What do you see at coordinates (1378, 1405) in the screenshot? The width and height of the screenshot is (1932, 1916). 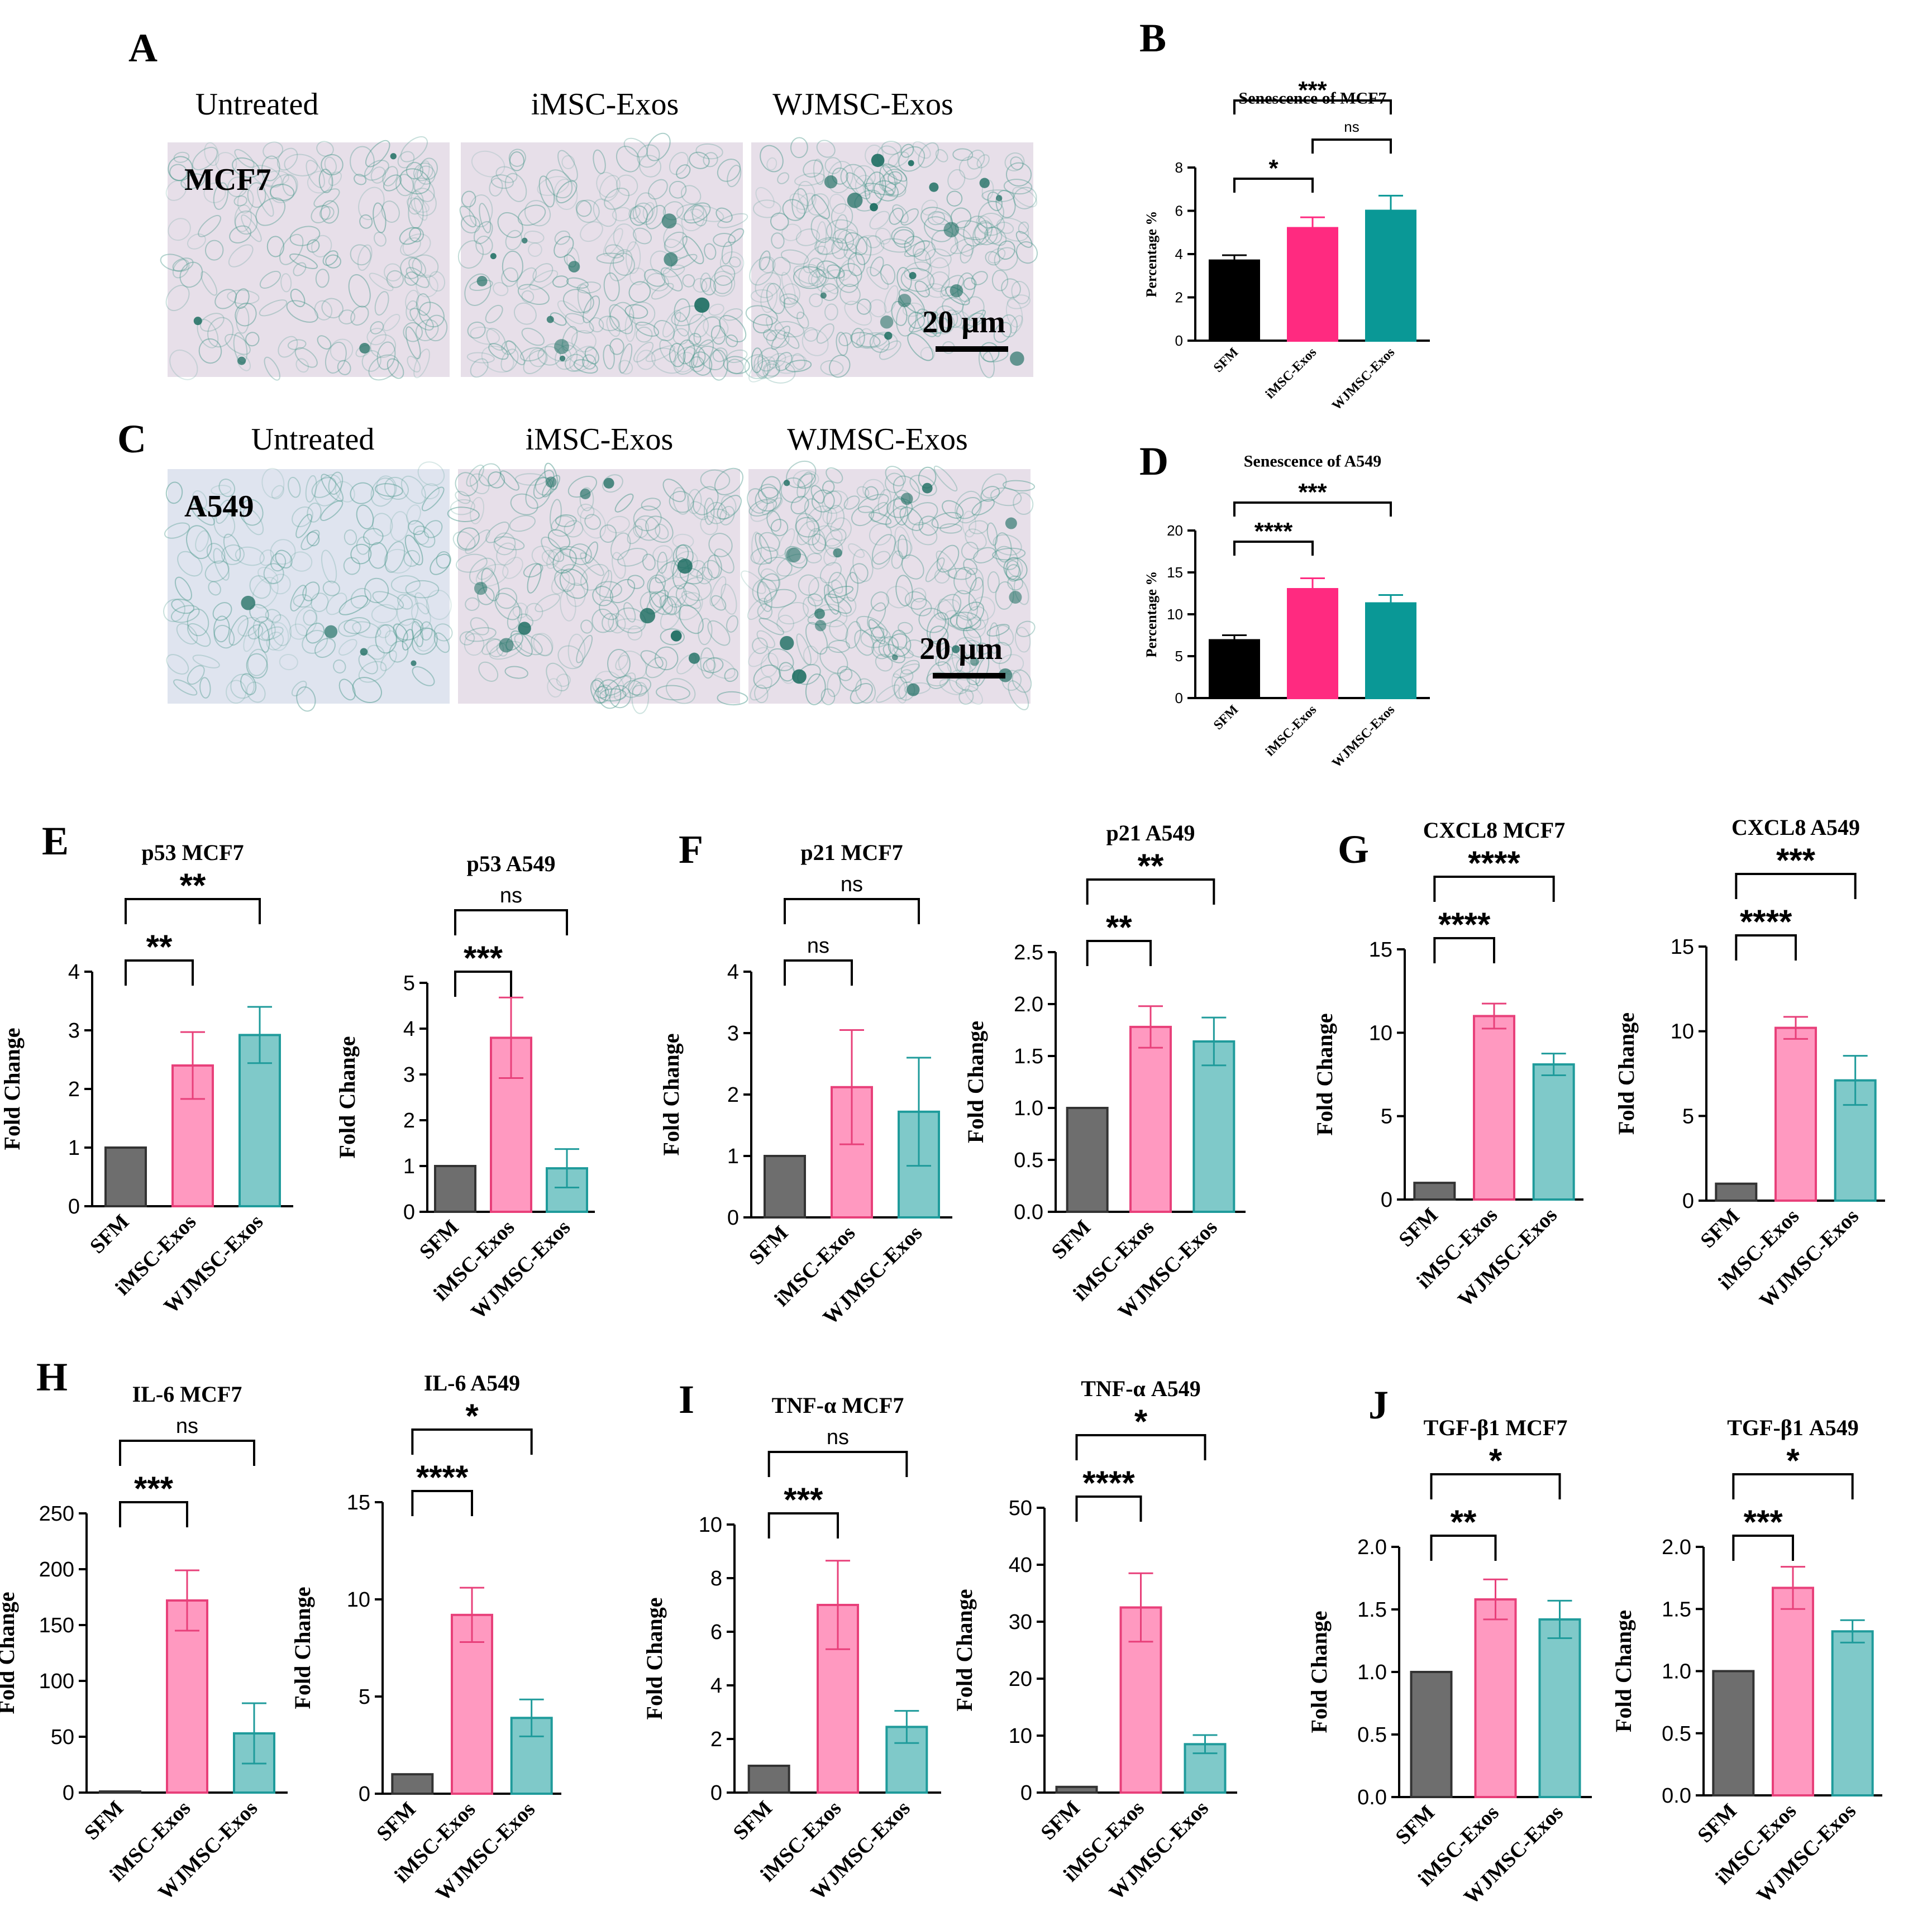 I see `panel-letter-J: J` at bounding box center [1378, 1405].